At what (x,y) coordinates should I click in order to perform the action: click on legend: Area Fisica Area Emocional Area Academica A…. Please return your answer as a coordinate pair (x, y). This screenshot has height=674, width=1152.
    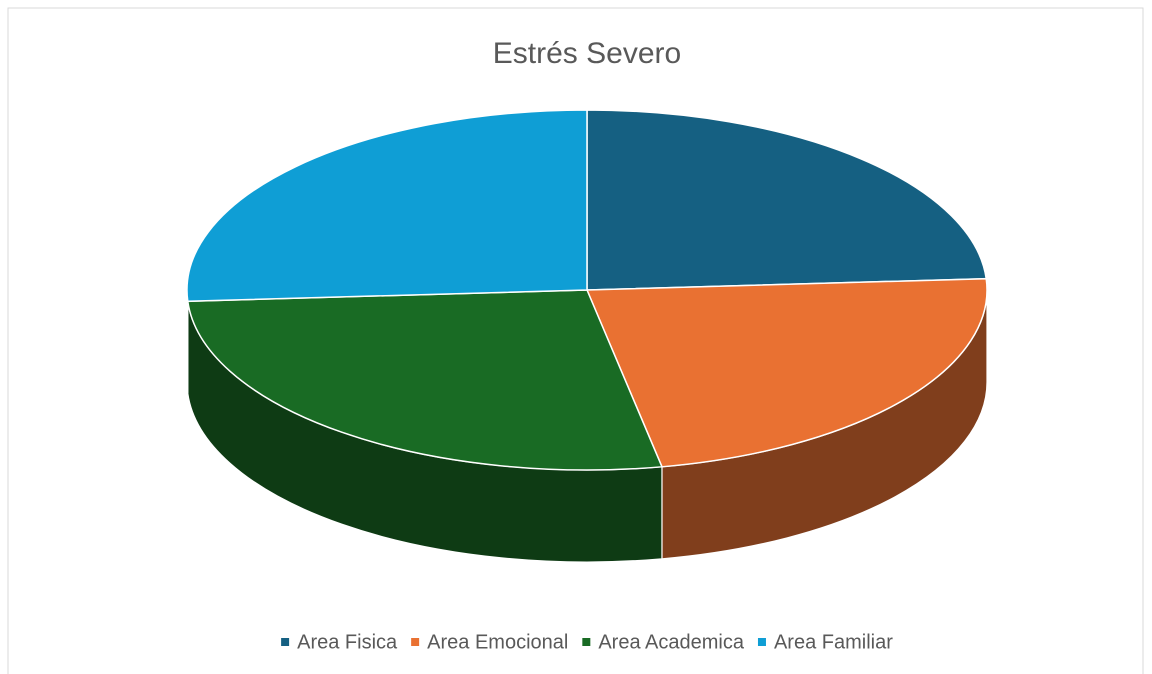
    Looking at the image, I should click on (587, 642).